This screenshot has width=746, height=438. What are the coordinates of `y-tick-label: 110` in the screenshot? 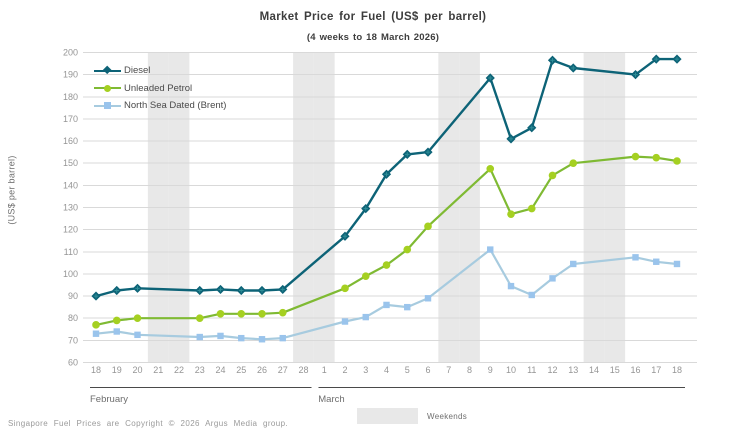 It's located at (71, 252).